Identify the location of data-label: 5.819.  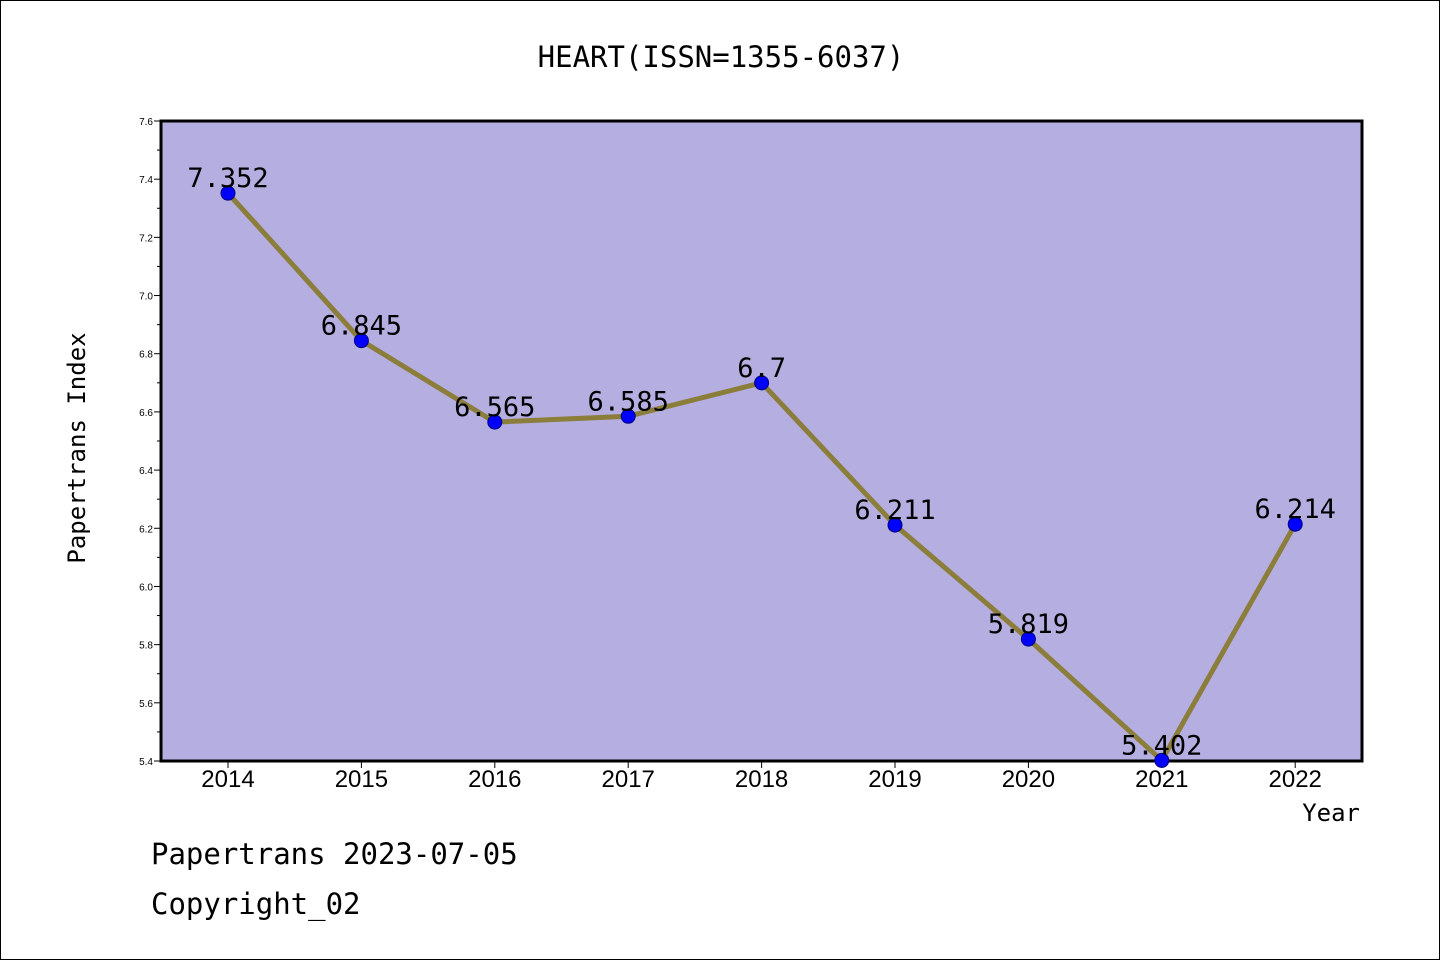
(1028, 624).